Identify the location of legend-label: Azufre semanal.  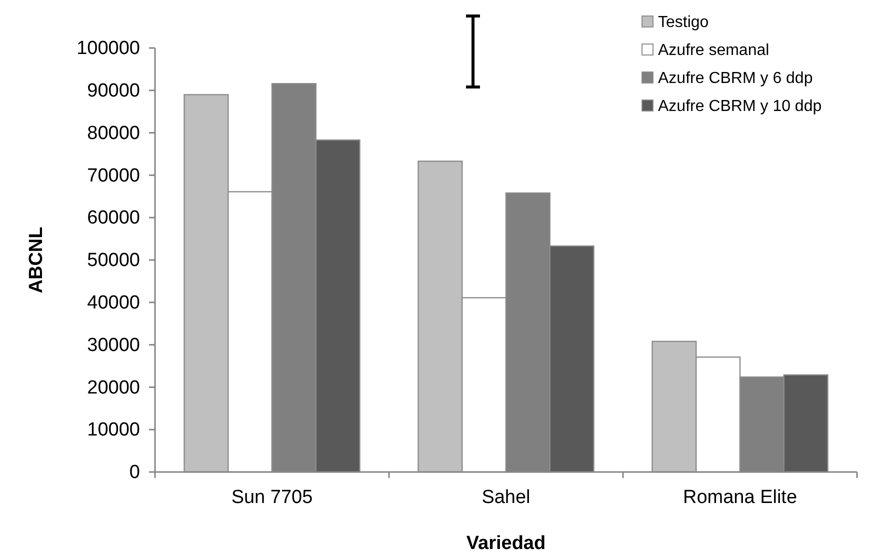
(714, 50).